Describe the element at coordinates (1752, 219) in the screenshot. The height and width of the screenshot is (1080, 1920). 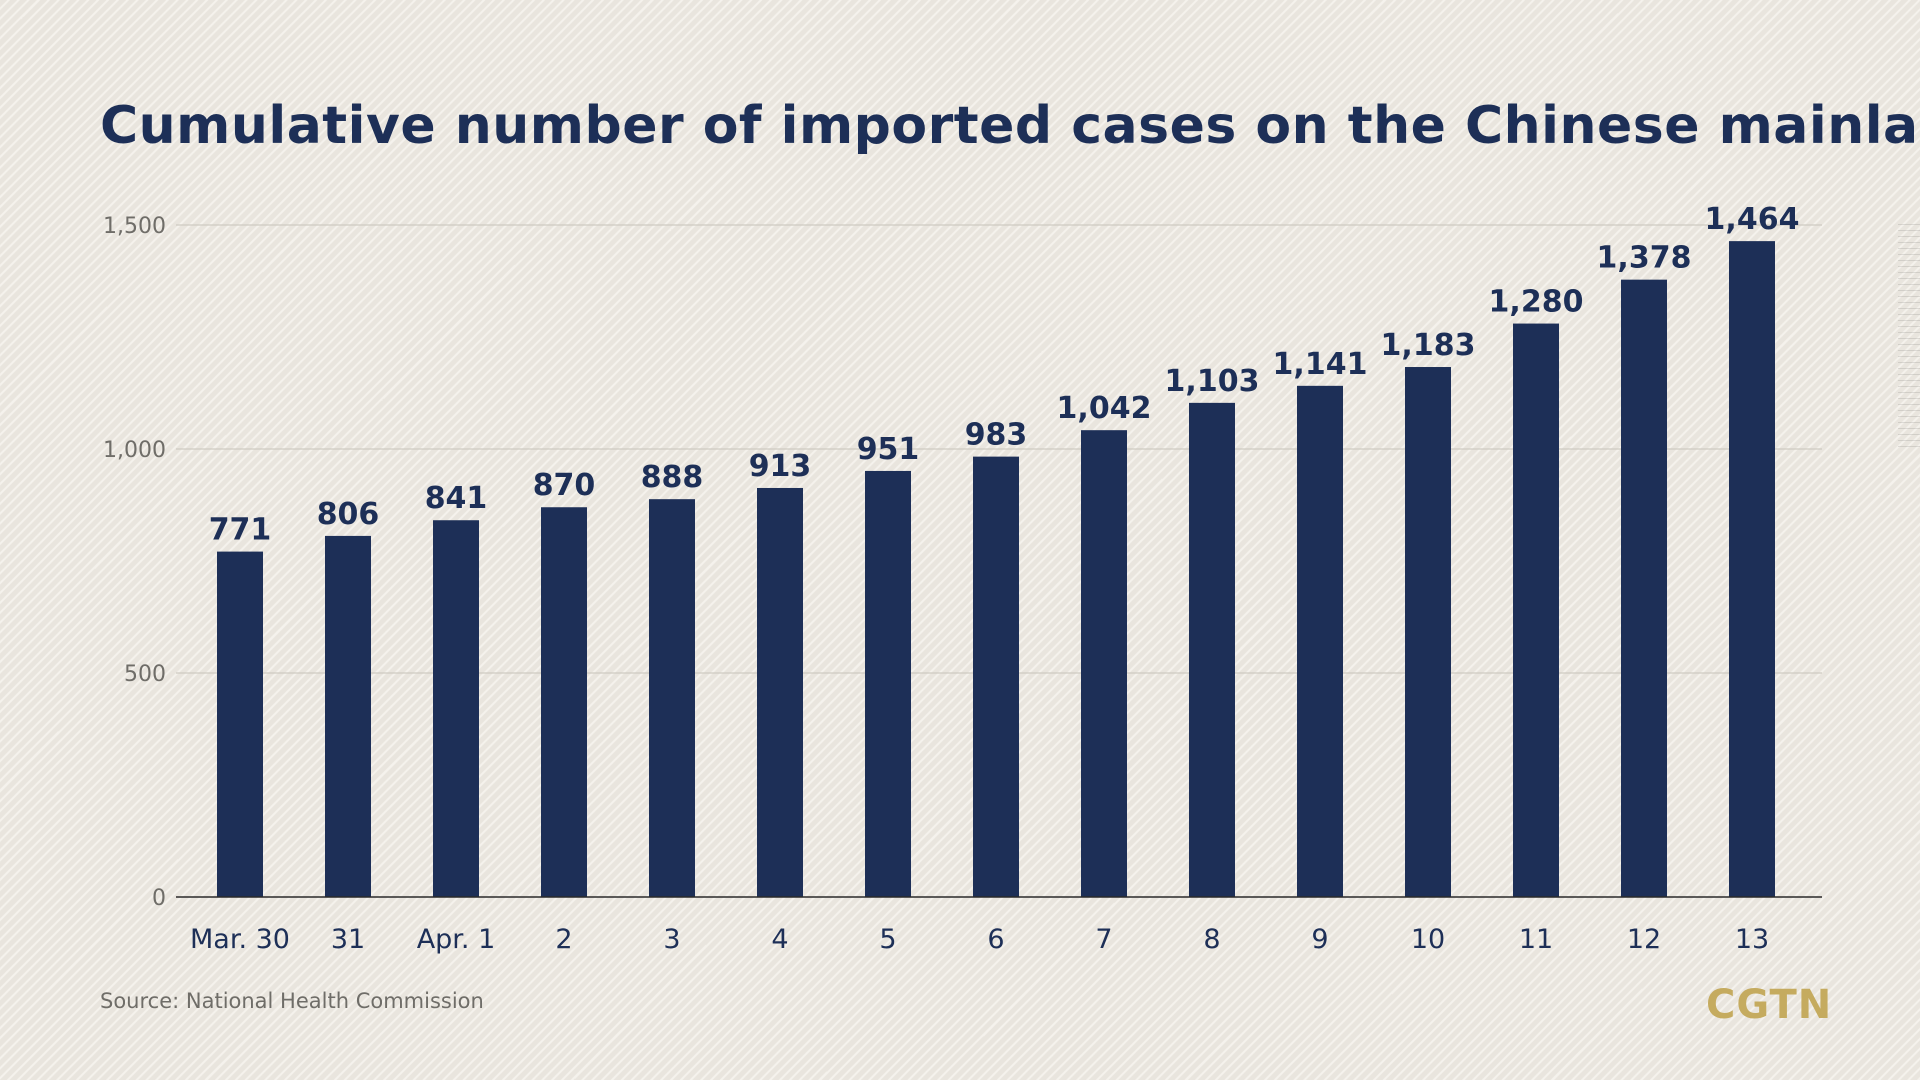
I see `bar-value-label: 1,464` at that location.